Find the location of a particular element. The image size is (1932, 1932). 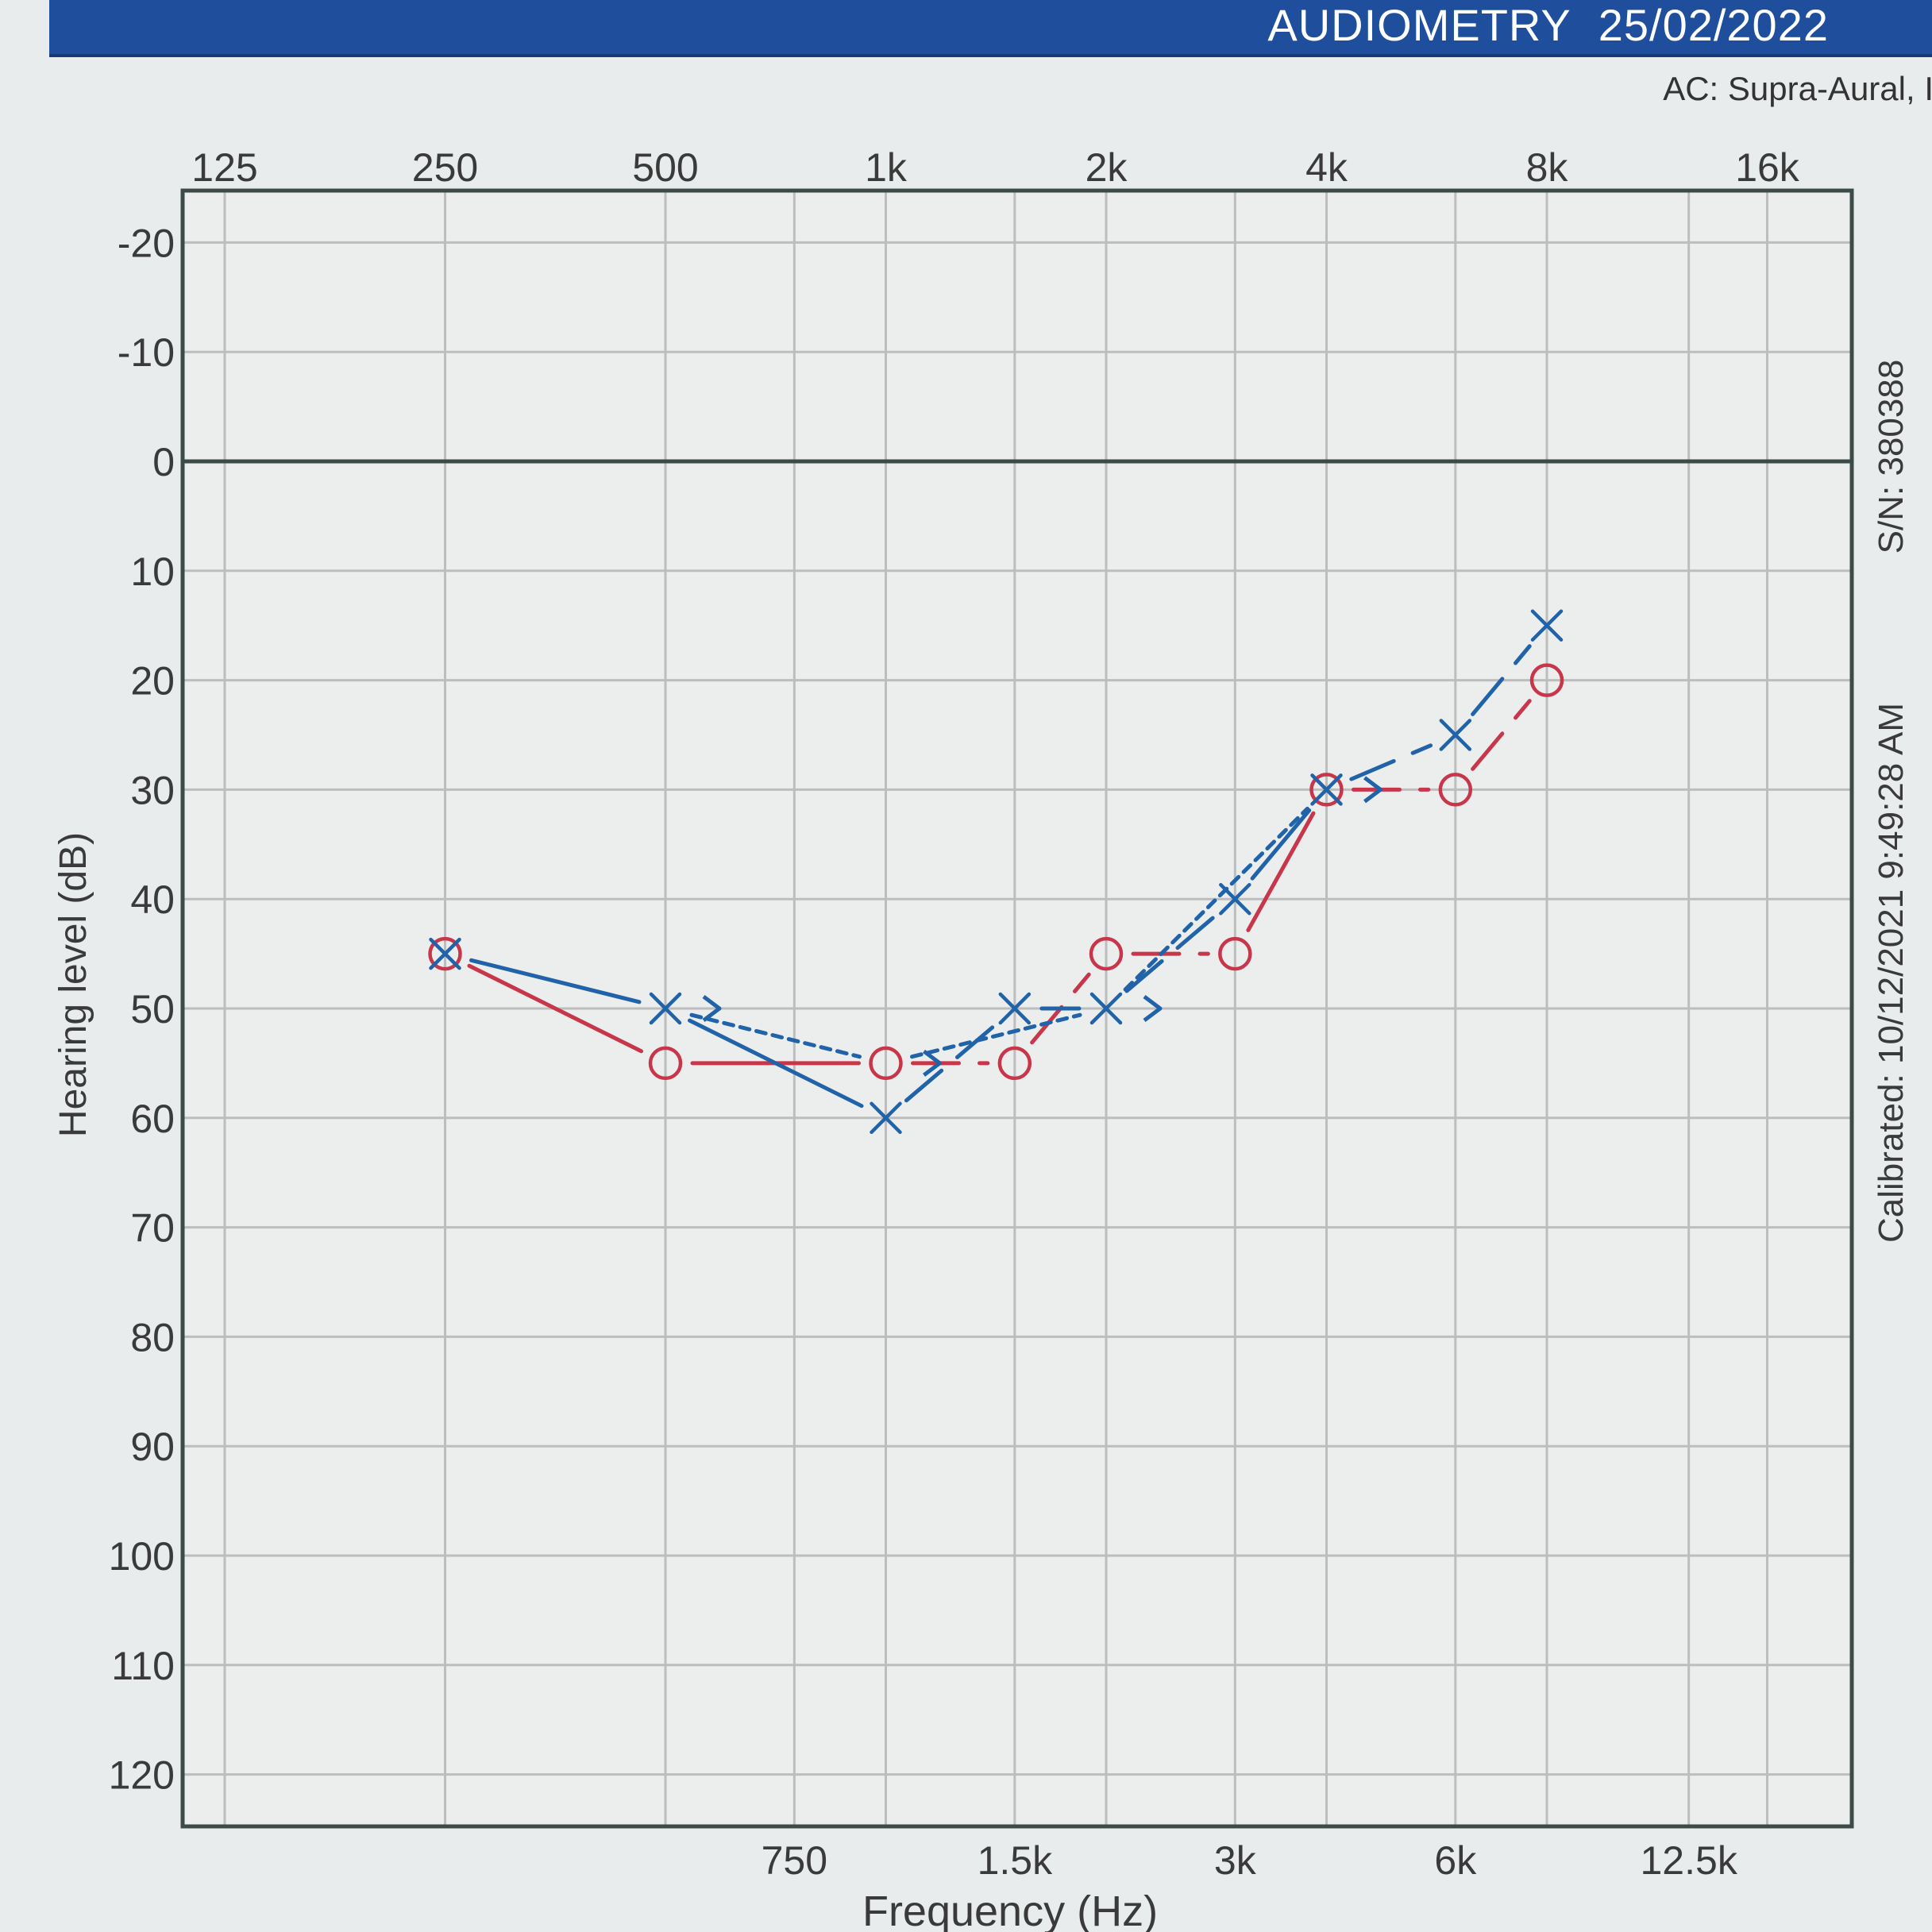

y-tick-label: 70 is located at coordinates (152, 1228).